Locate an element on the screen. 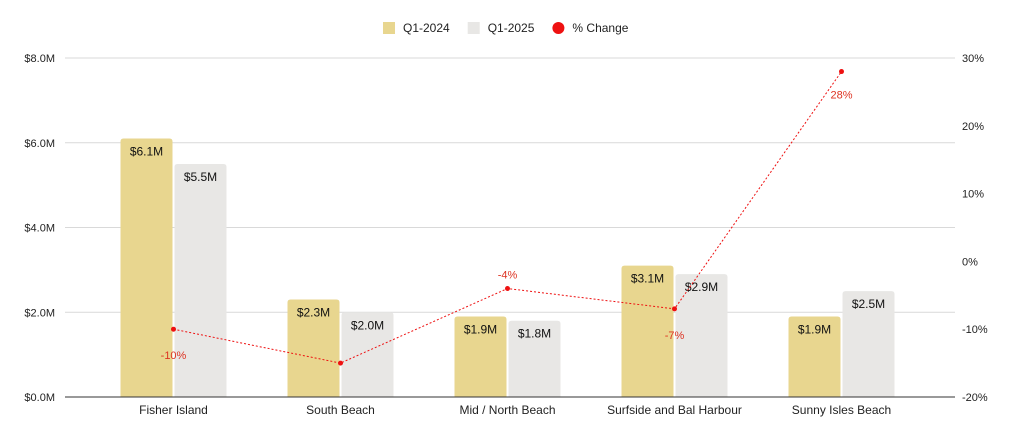 This screenshot has height=439, width=1012. pct-label: -7% is located at coordinates (675, 336).